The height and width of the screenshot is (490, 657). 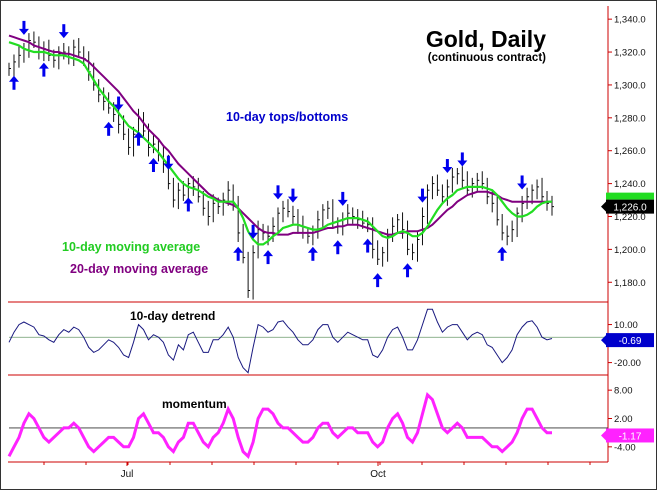 What do you see at coordinates (630, 283) in the screenshot?
I see `price-tick-label: 1,180.0` at bounding box center [630, 283].